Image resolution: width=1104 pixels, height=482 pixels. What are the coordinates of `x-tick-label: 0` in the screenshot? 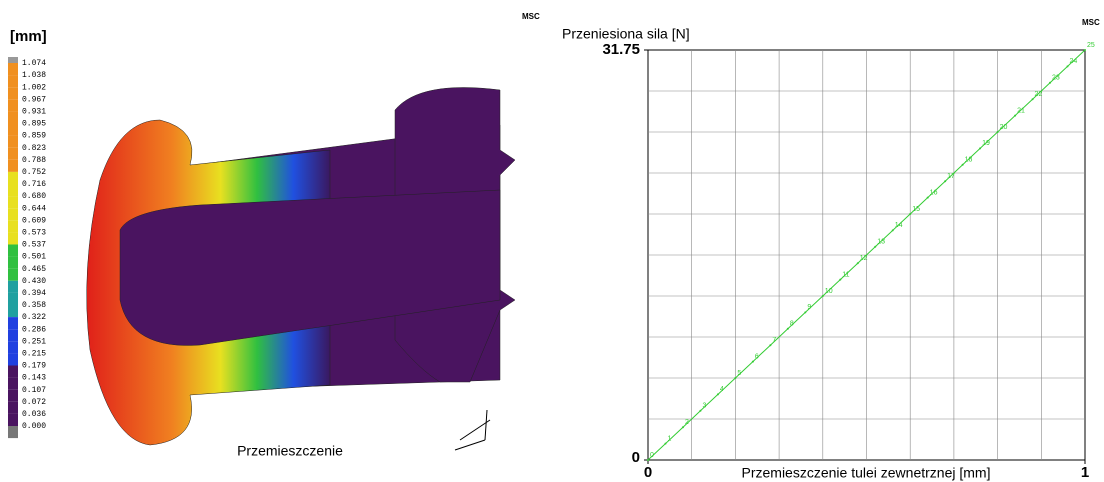 It's located at (648, 472).